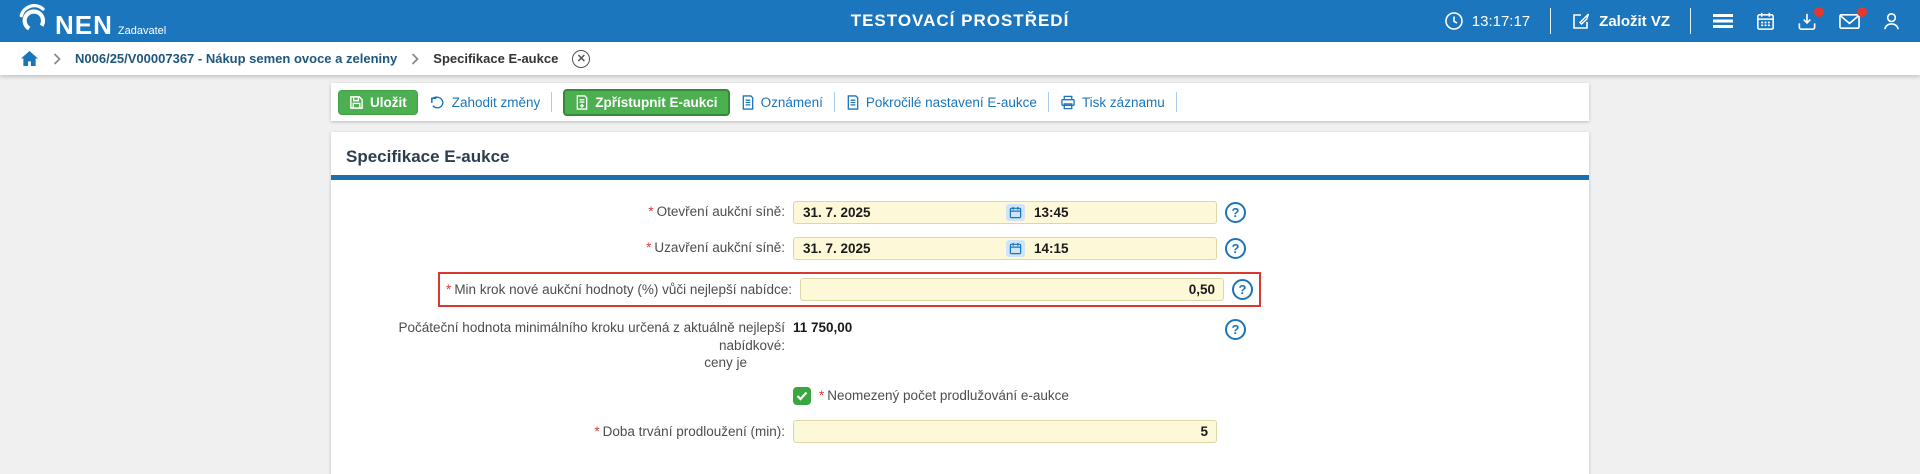 The height and width of the screenshot is (474, 1920). What do you see at coordinates (1581, 21) in the screenshot?
I see `edit-icon` at bounding box center [1581, 21].